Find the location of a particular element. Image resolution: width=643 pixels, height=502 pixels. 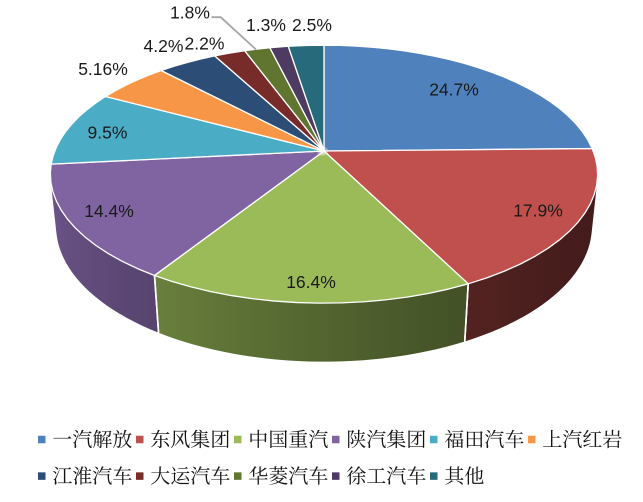

svg-text: 4.2% is located at coordinates (164, 46).